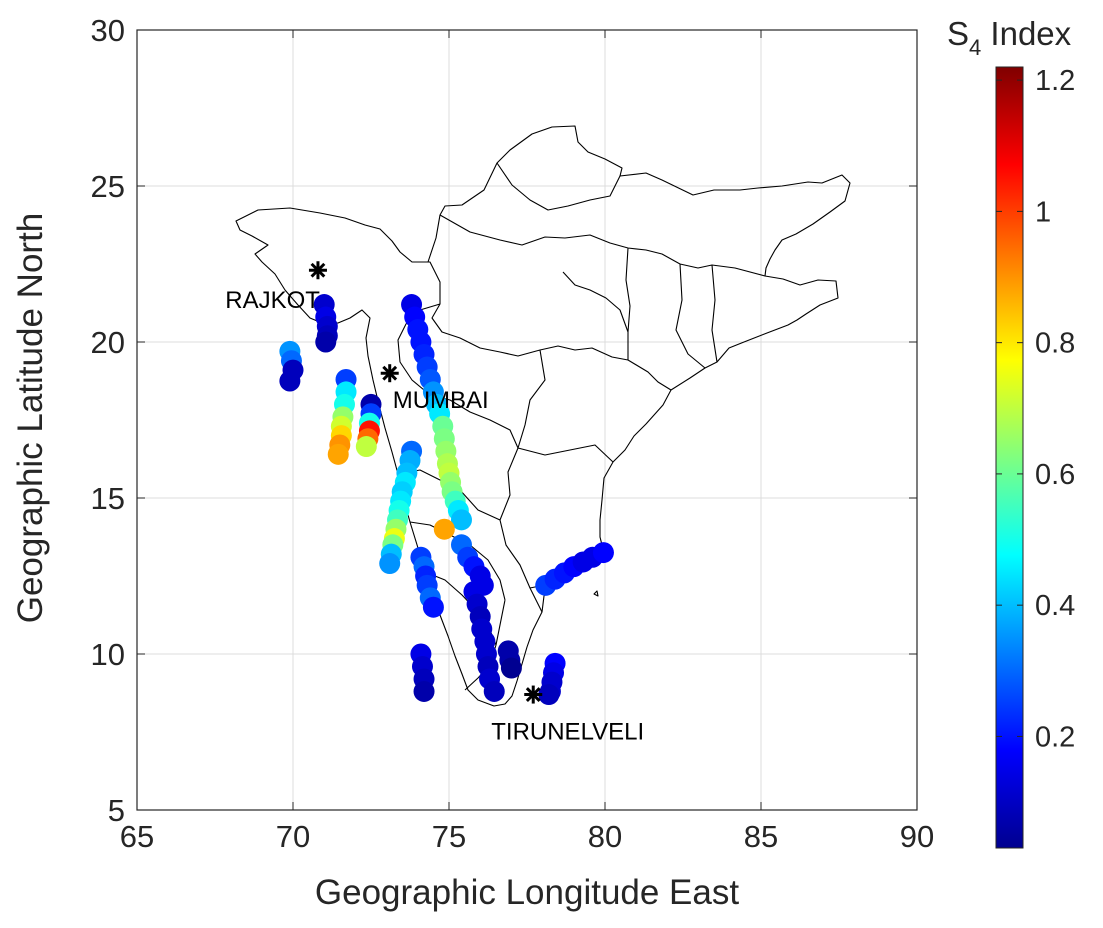 The height and width of the screenshot is (928, 1103). Describe the element at coordinates (108, 498) in the screenshot. I see `y-tick-label: 15` at that location.